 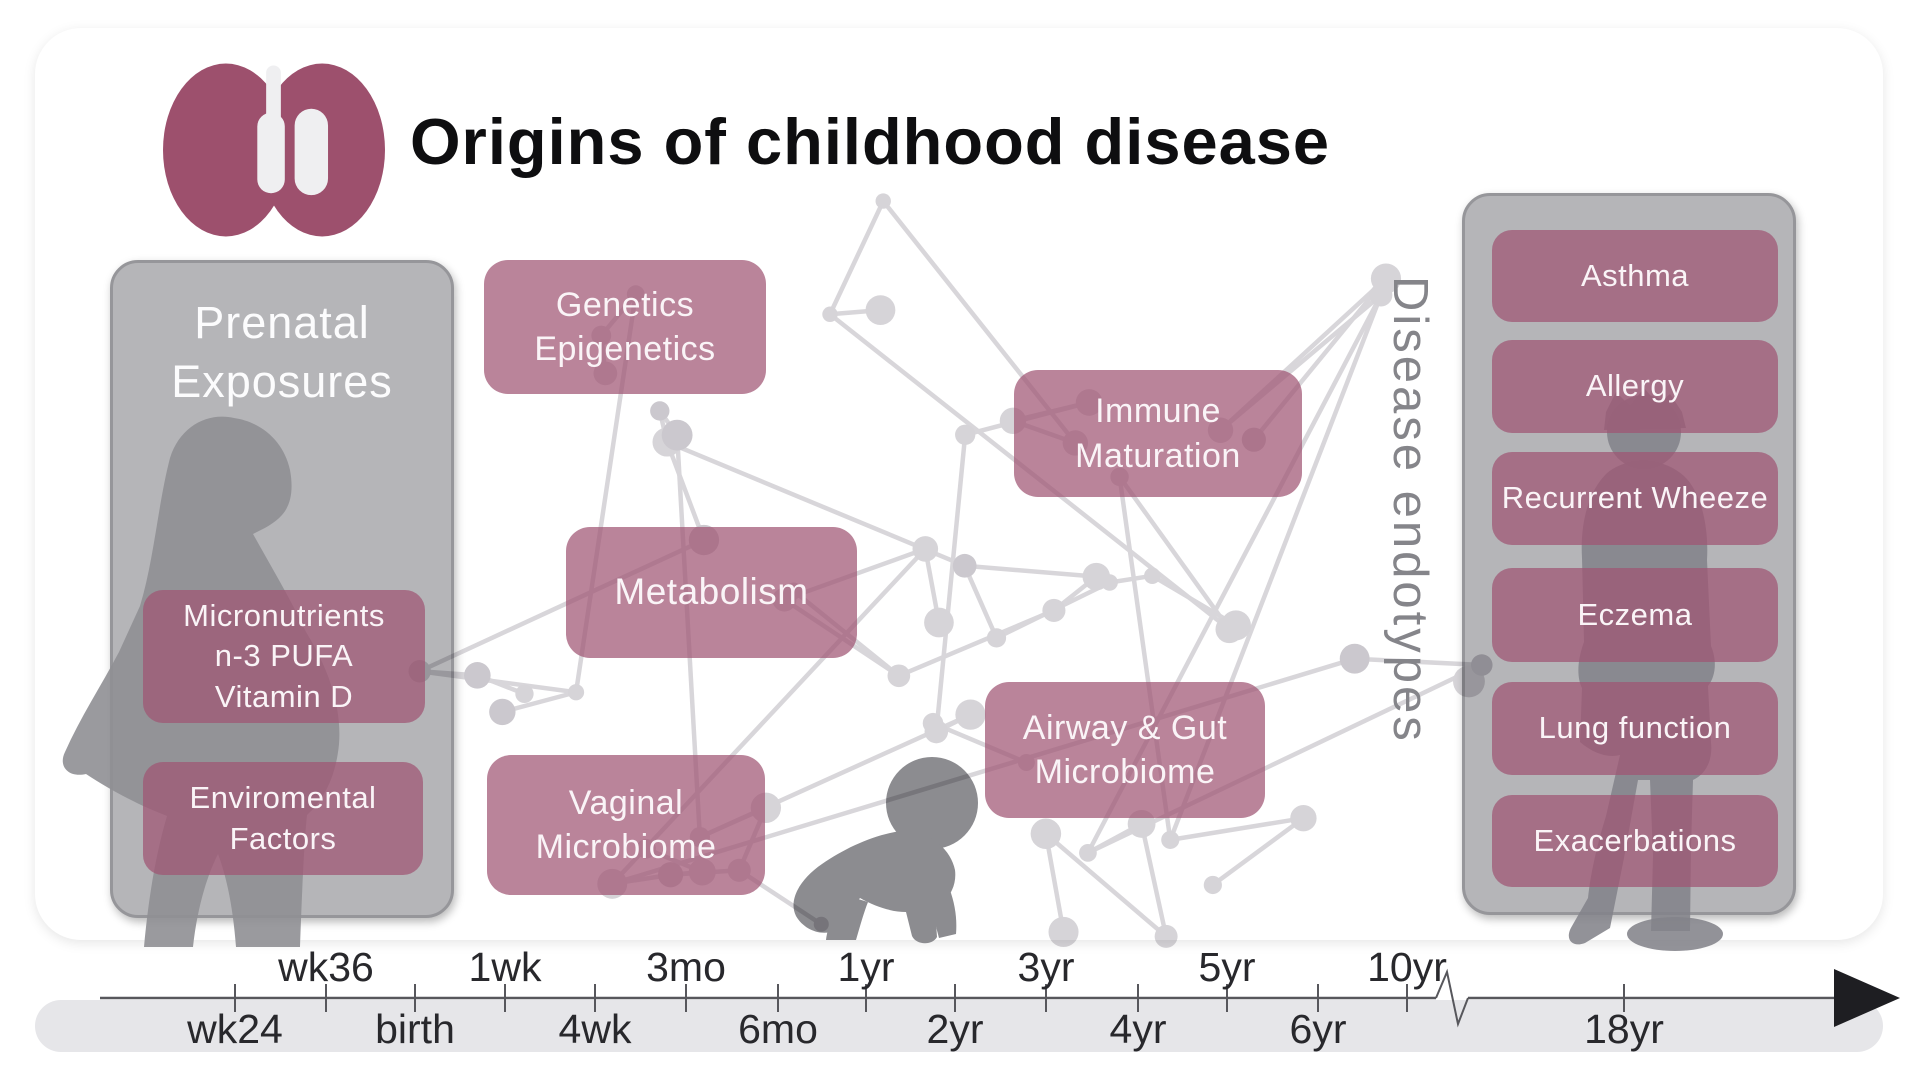 What do you see at coordinates (870, 141) in the screenshot?
I see `page-title: Origins of childhood disease` at bounding box center [870, 141].